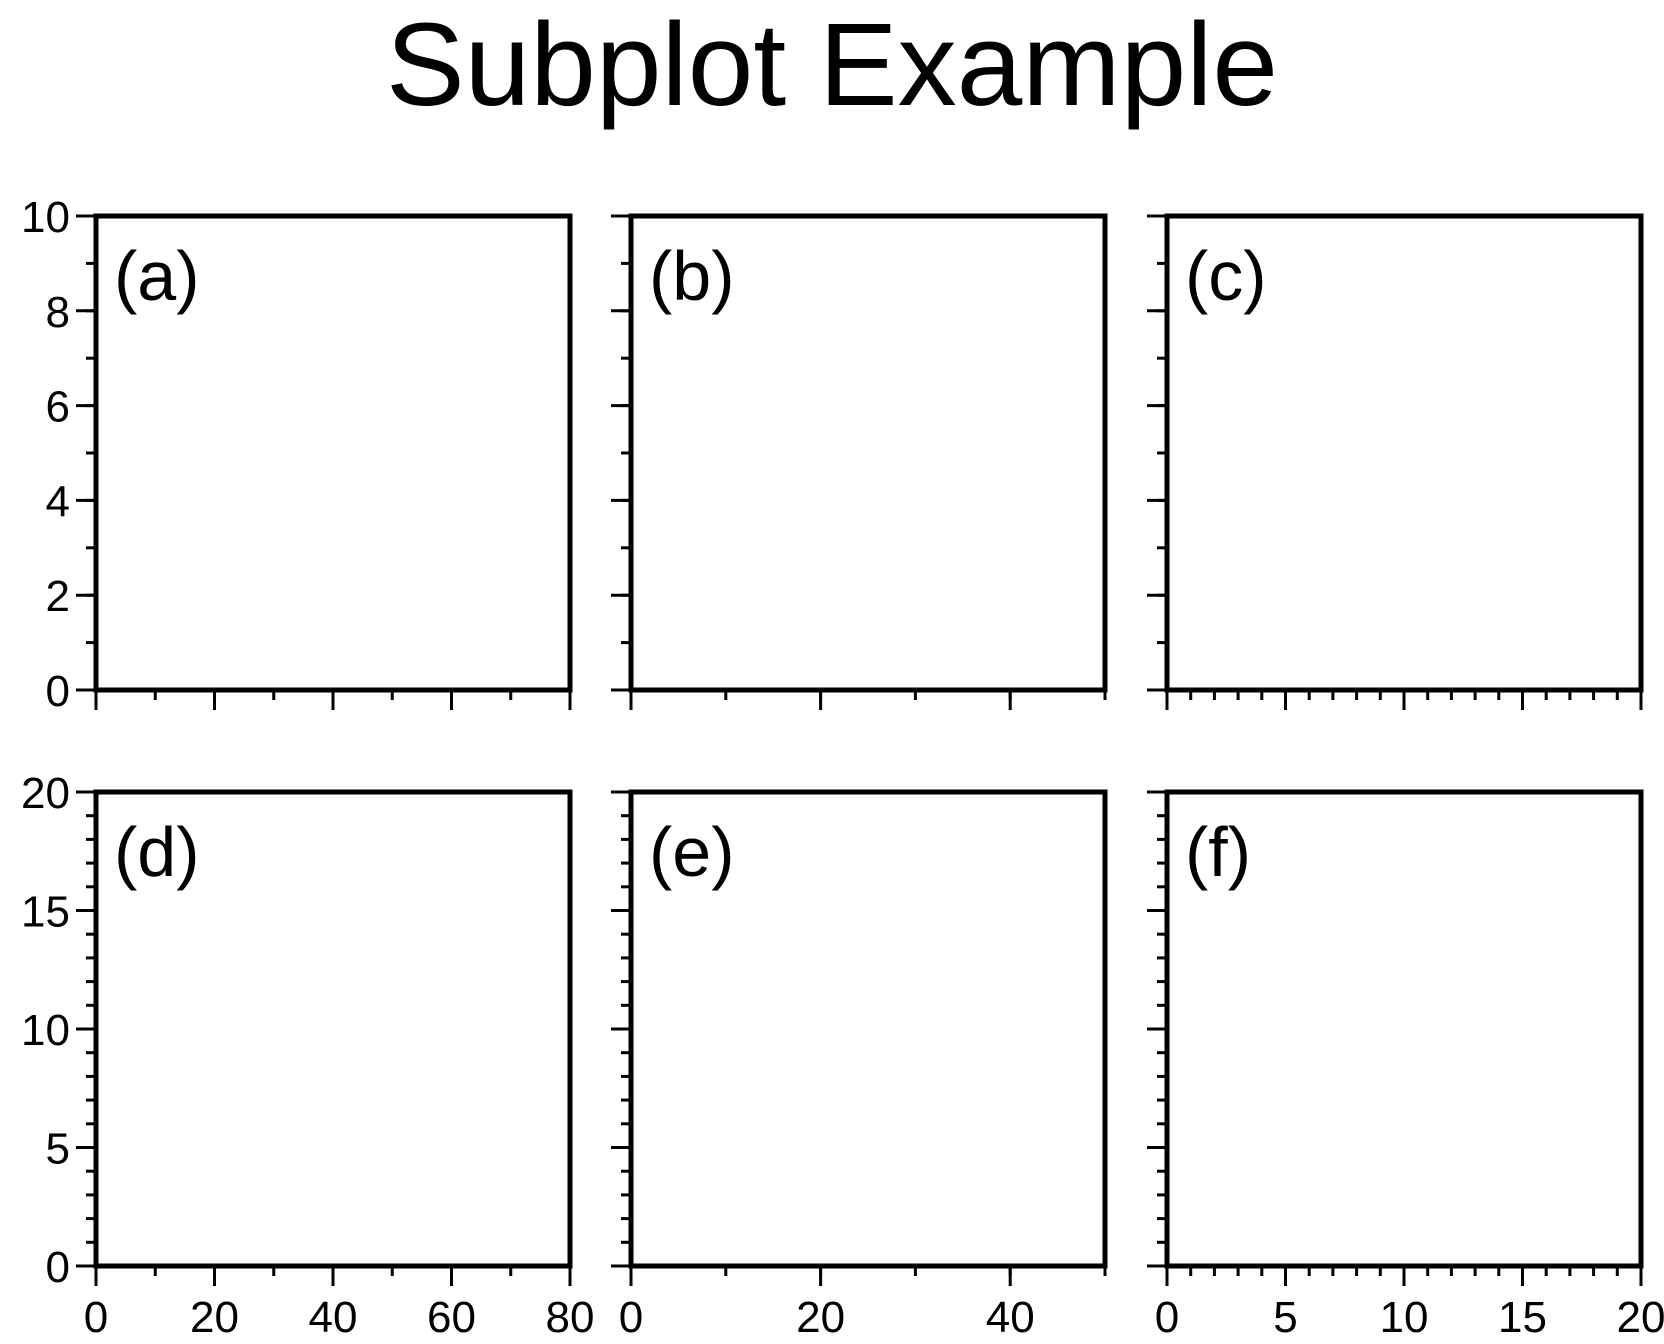 The image size is (1664, 1344). Describe the element at coordinates (1285, 1317) in the screenshot. I see `panel-f-x-tick-label: 5` at that location.